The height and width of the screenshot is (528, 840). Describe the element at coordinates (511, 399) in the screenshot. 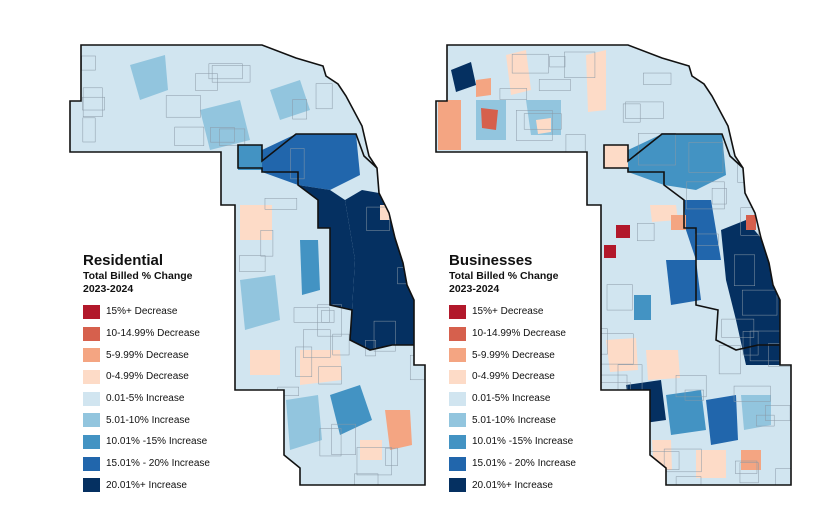

I see `businesses-legend-label: 0.01-5% Increase` at that location.